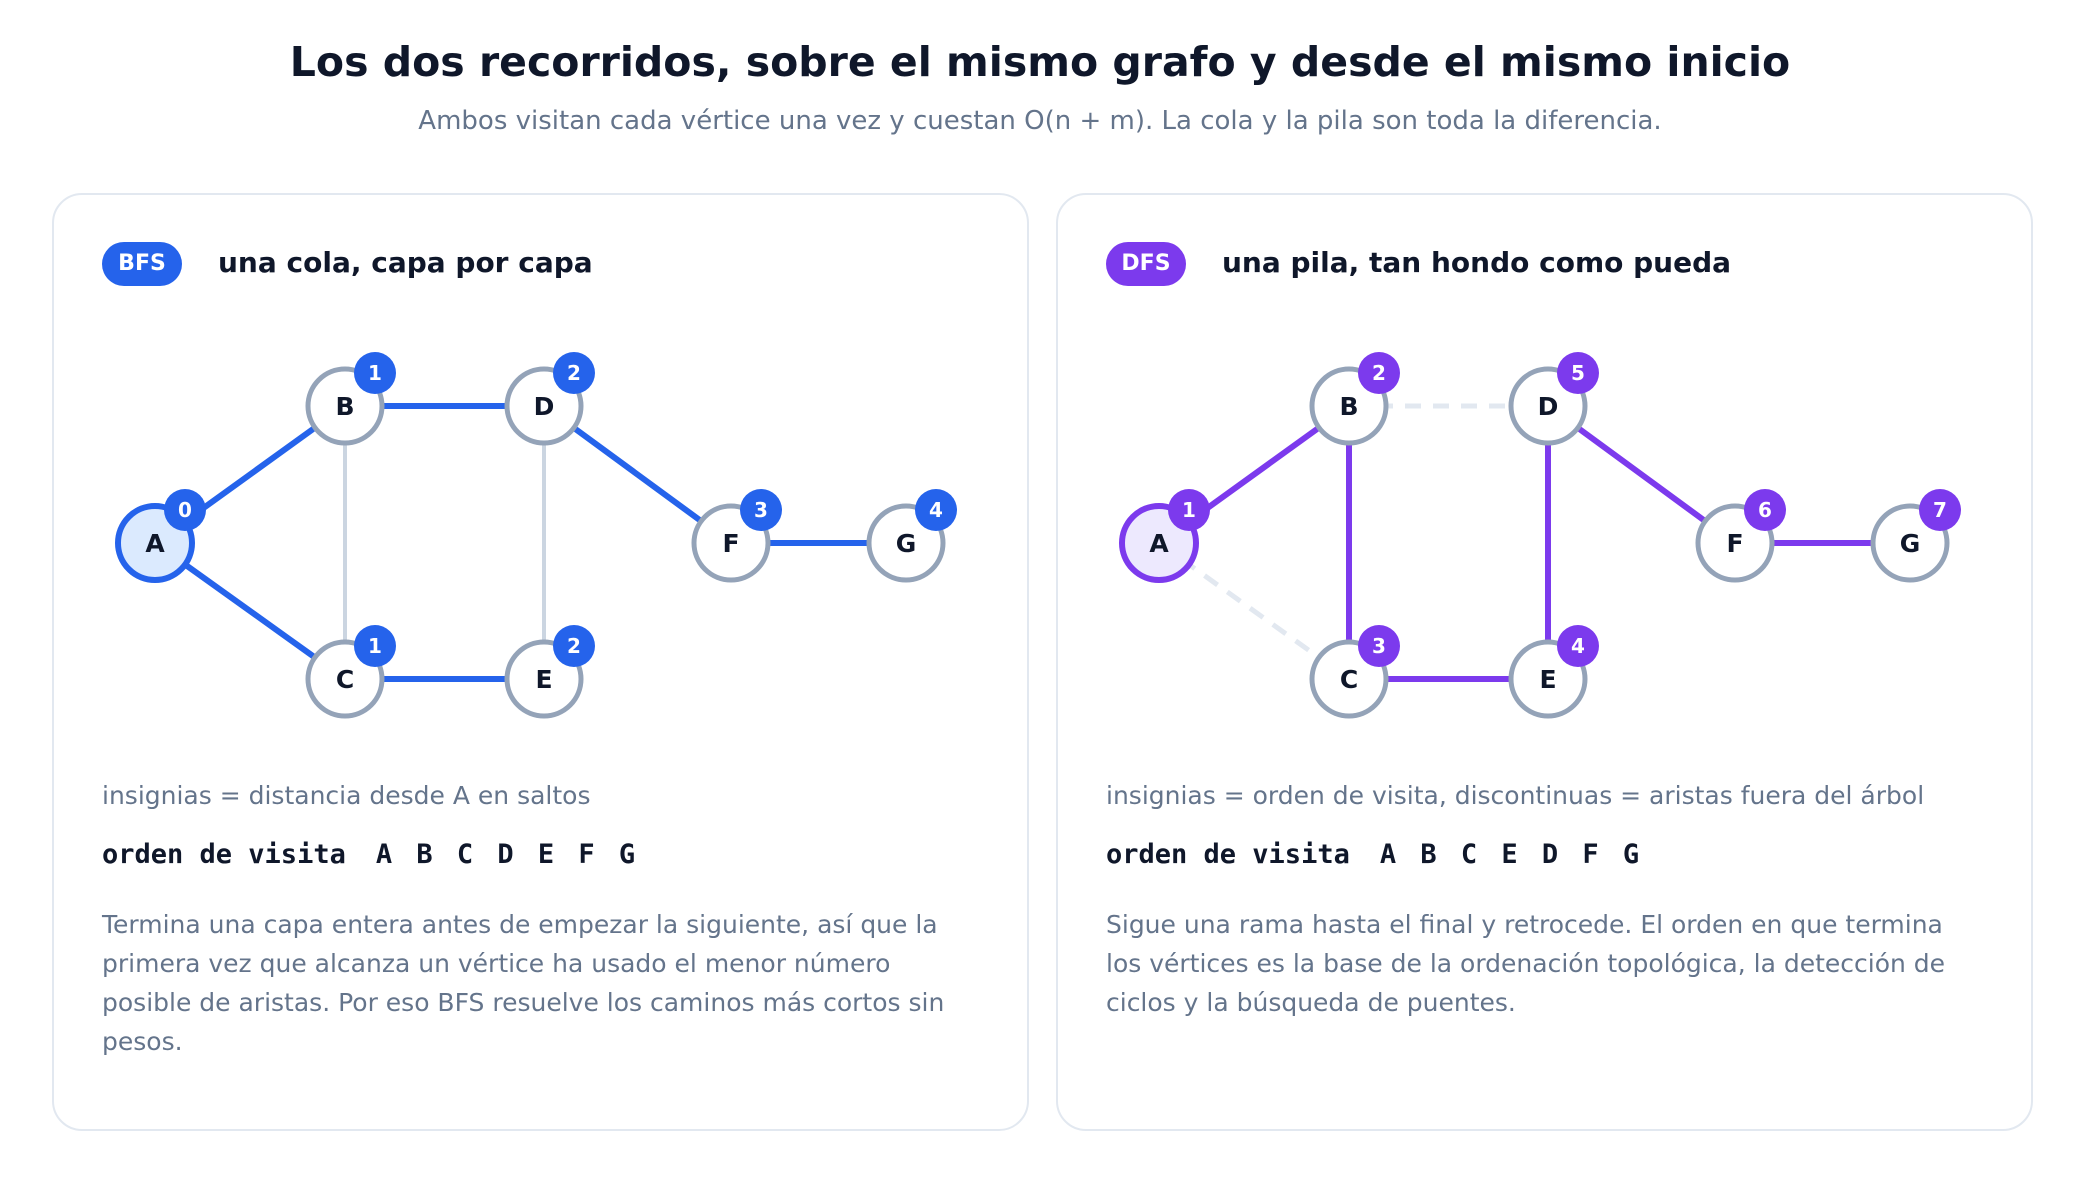  What do you see at coordinates (1159, 543) in the screenshot?
I see `dfs-node-label: A` at bounding box center [1159, 543].